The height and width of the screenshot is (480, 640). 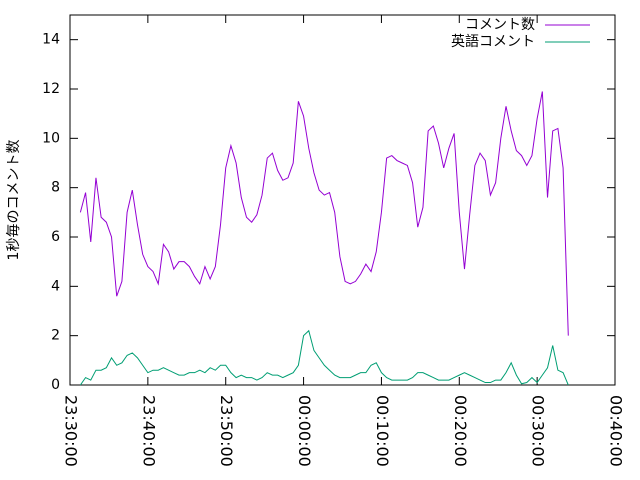 What do you see at coordinates (55, 336) in the screenshot?
I see `y-tick-label: 2` at bounding box center [55, 336].